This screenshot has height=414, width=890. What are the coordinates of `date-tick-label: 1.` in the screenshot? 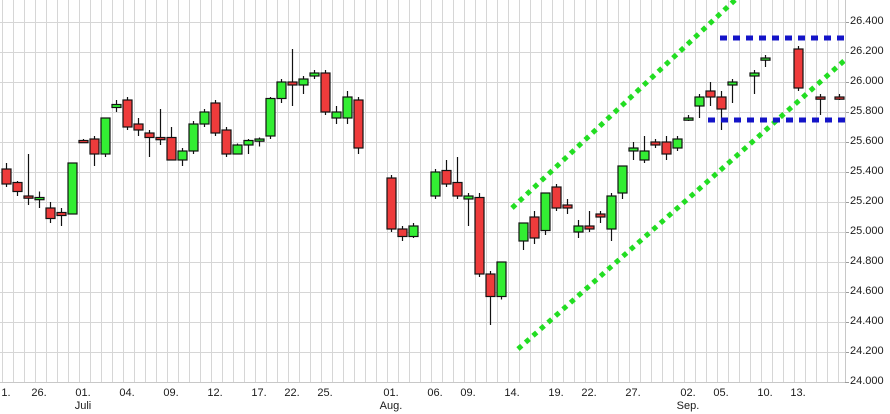 It's located at (6, 393).